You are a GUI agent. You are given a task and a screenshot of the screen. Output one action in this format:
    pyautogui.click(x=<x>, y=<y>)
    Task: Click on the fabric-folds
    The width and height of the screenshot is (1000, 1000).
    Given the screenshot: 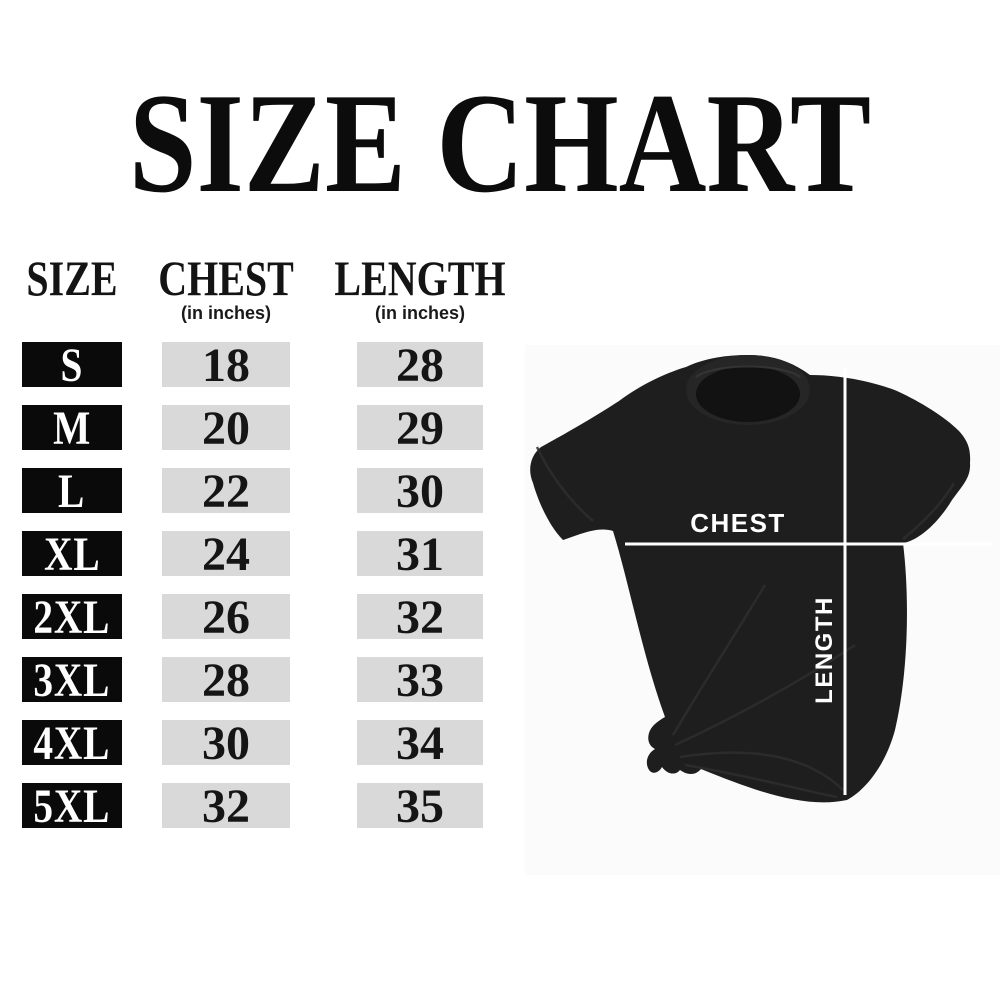 What is the action you would take?
    pyautogui.click(x=745, y=622)
    